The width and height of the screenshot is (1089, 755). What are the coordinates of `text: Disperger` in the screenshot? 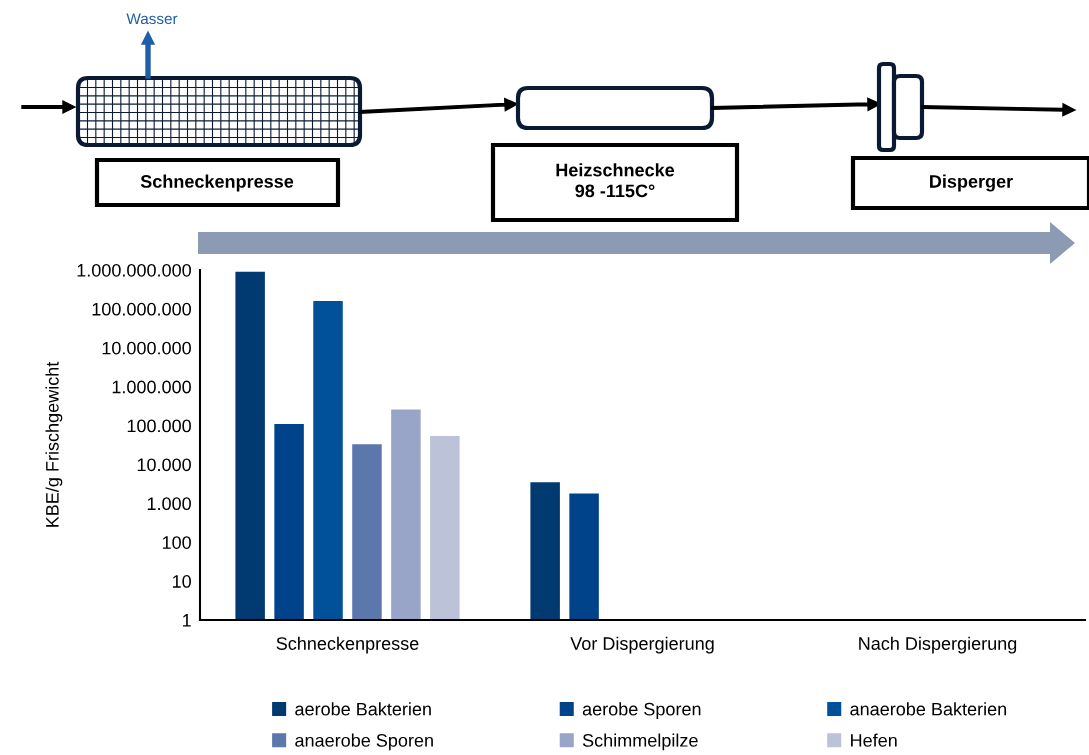 It's located at (971, 183).